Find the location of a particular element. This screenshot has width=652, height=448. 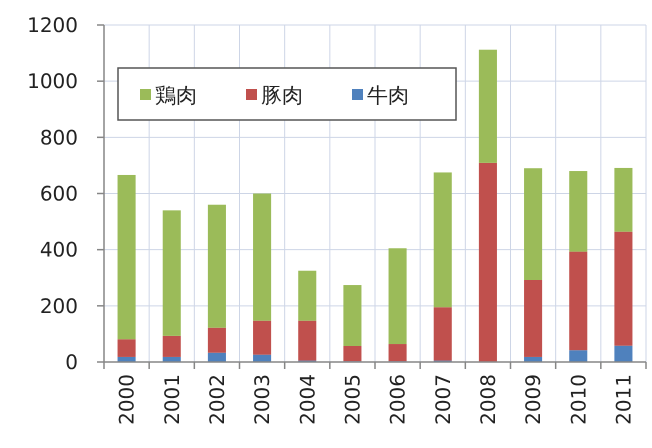

legend-label: 豚肉 is located at coordinates (282, 95).